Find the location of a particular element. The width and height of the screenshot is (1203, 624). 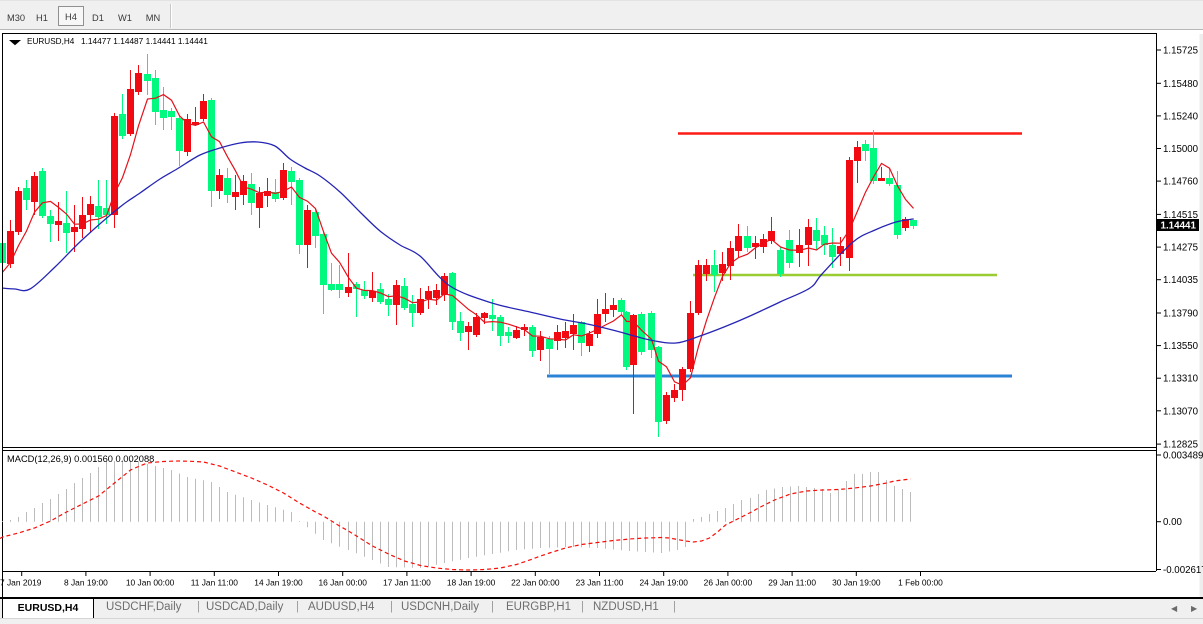

svg-text: 7 Jan 2019 is located at coordinates (21, 583).